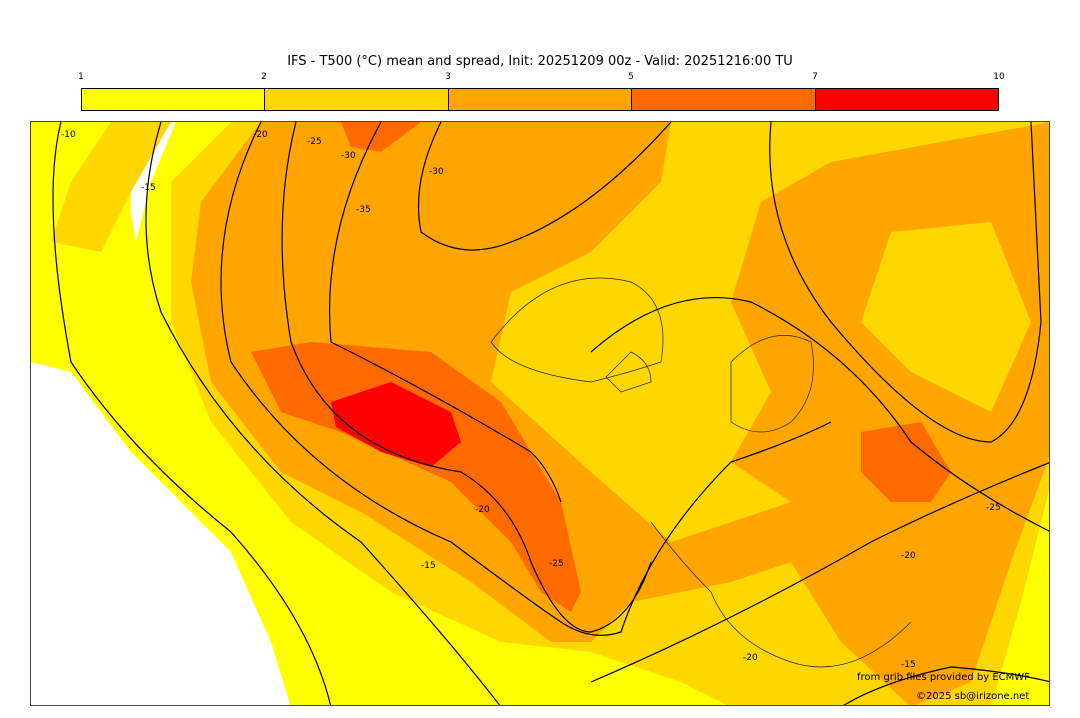  Describe the element at coordinates (264, 77) in the screenshot. I see `colorbar-tick: 2` at that location.